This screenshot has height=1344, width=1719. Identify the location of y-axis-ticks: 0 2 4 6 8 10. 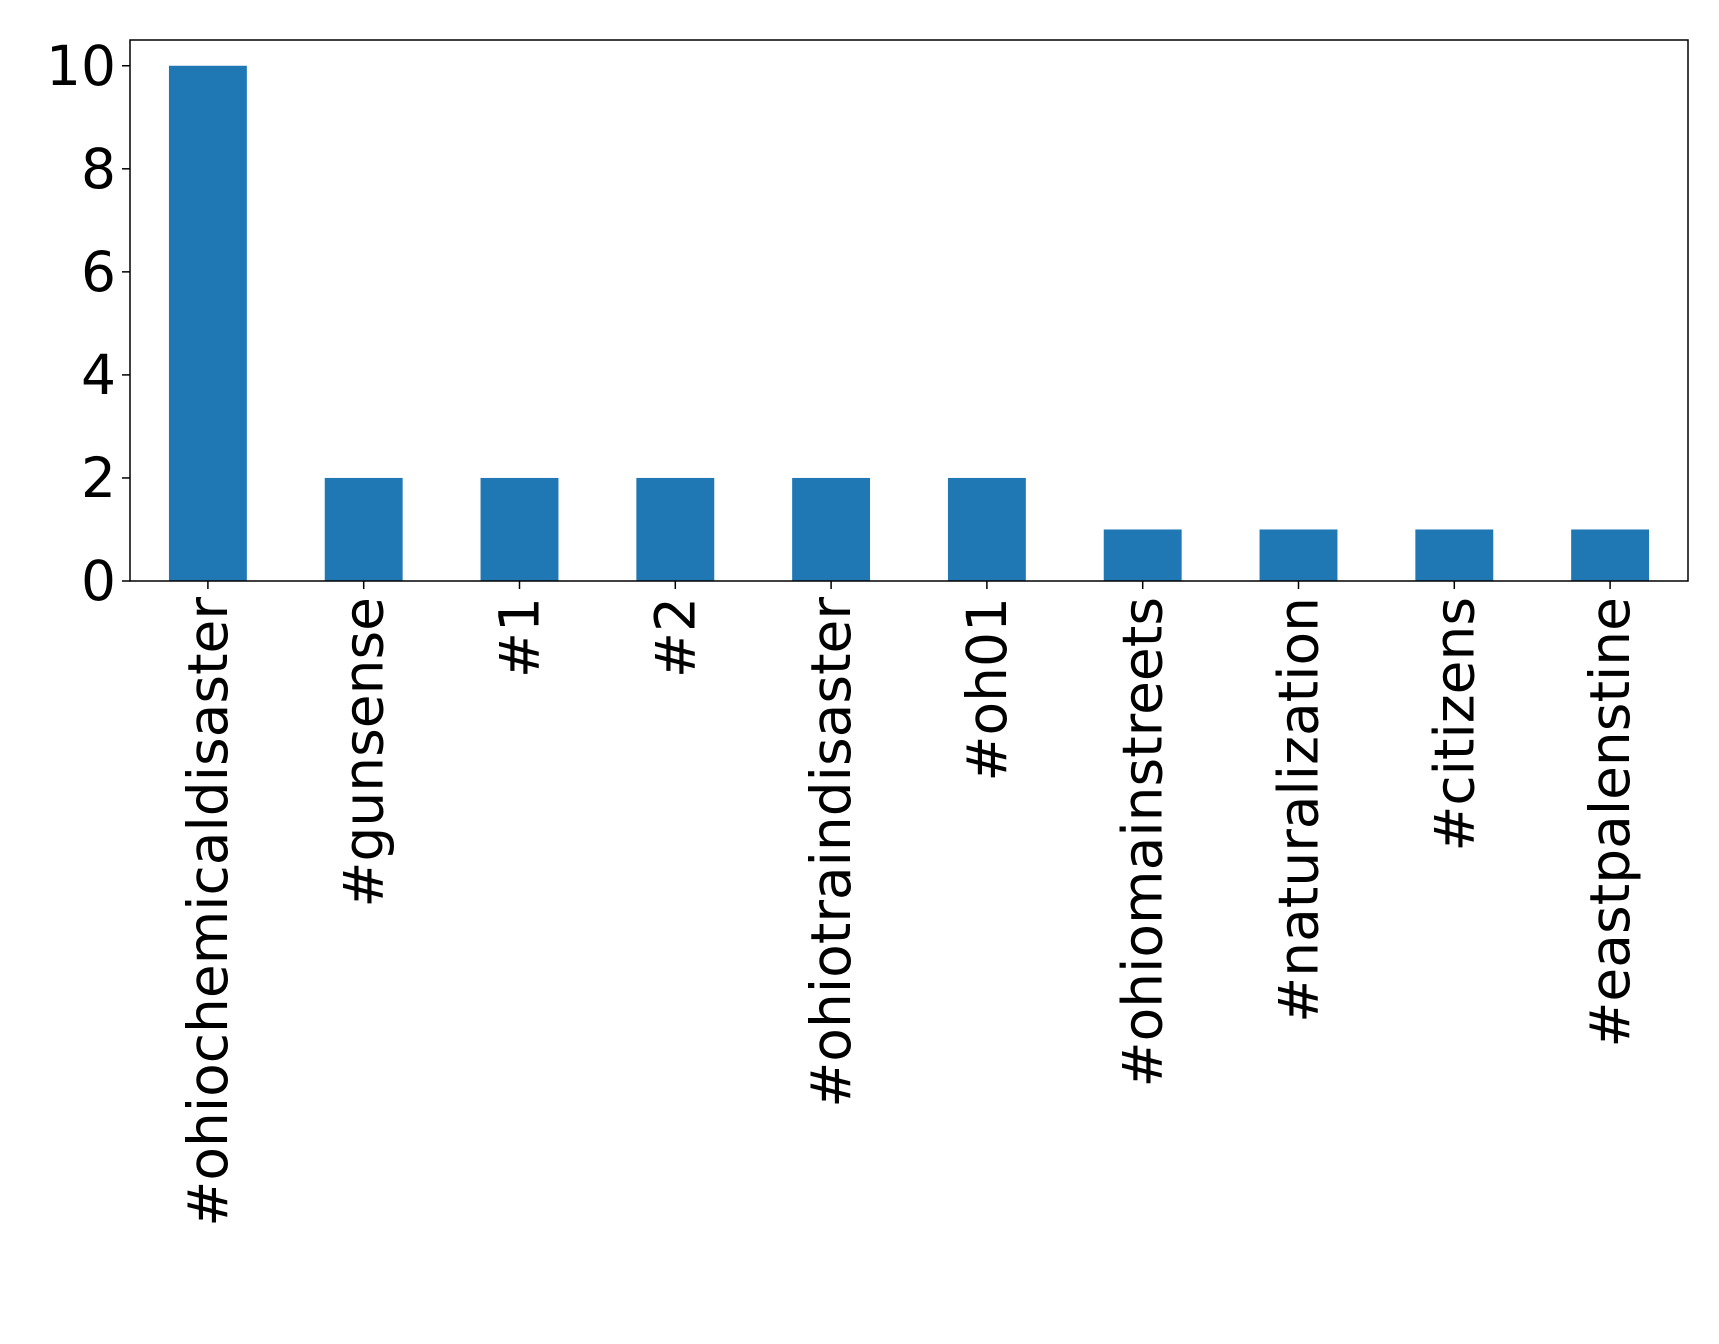
(88, 323).